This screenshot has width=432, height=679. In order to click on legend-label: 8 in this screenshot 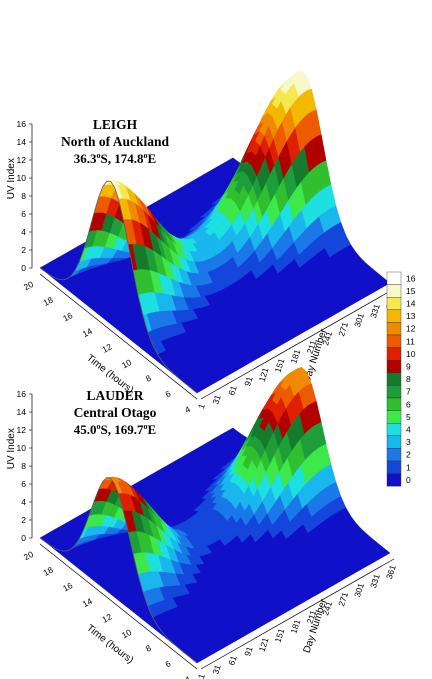, I will do `click(408, 379)`.